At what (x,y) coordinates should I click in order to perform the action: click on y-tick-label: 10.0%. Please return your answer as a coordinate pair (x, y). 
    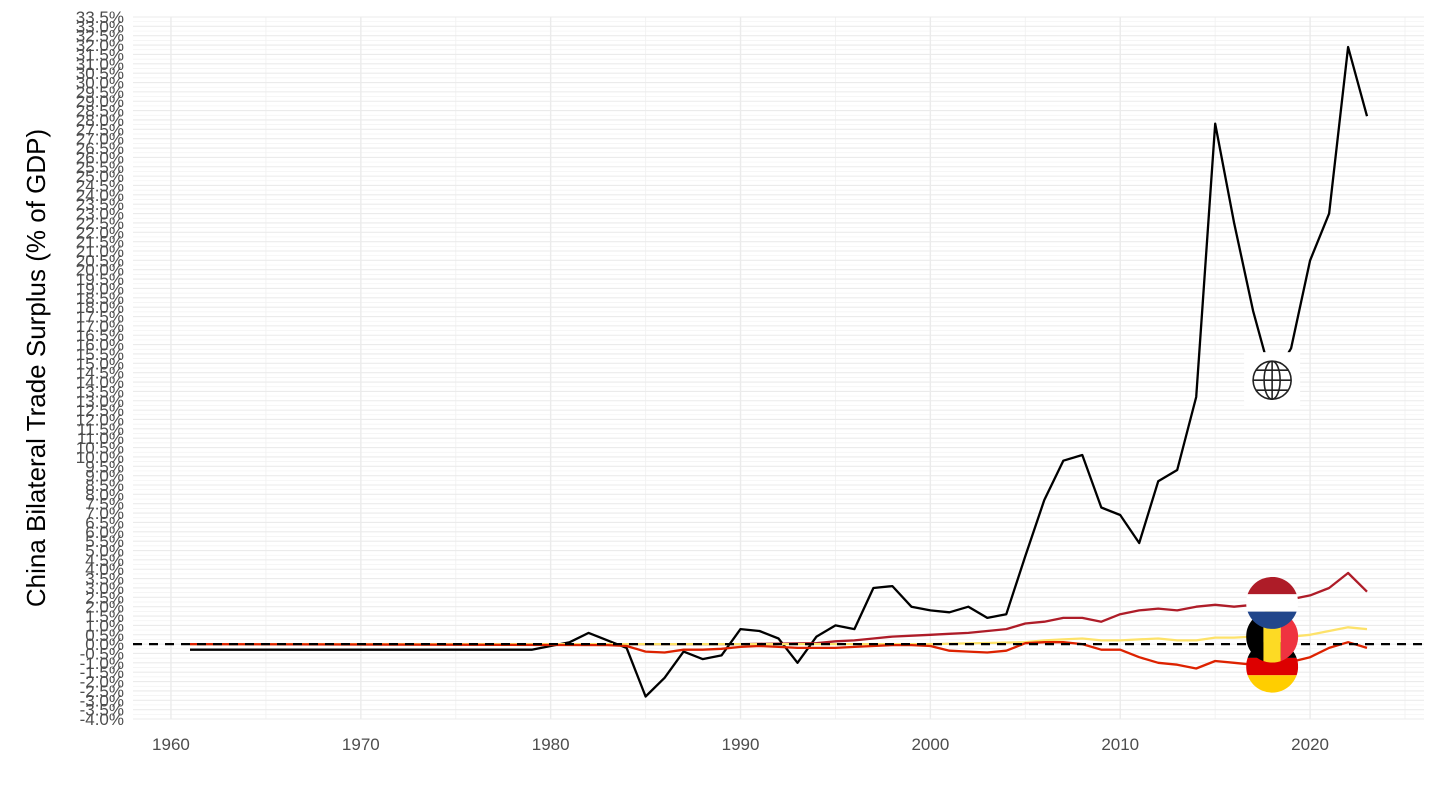
    Looking at the image, I should click on (100, 457).